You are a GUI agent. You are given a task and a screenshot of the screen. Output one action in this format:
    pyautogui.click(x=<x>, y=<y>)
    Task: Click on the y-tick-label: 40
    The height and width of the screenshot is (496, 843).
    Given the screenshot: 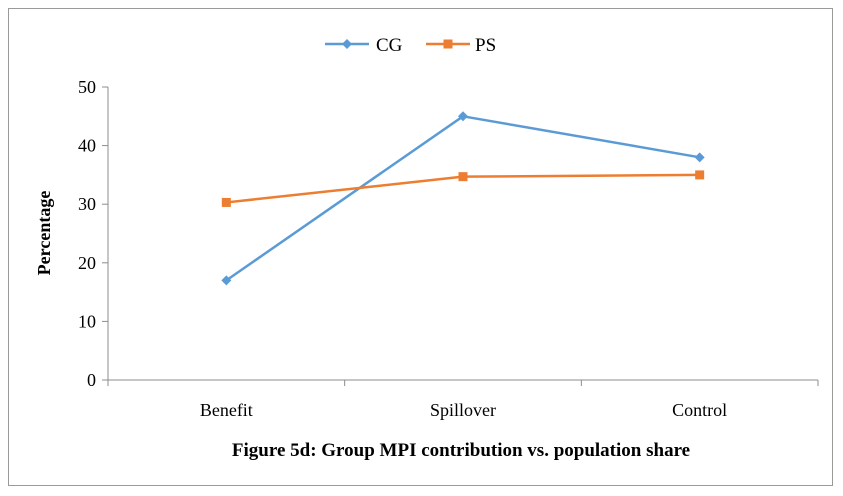 What is the action you would take?
    pyautogui.click(x=87, y=146)
    